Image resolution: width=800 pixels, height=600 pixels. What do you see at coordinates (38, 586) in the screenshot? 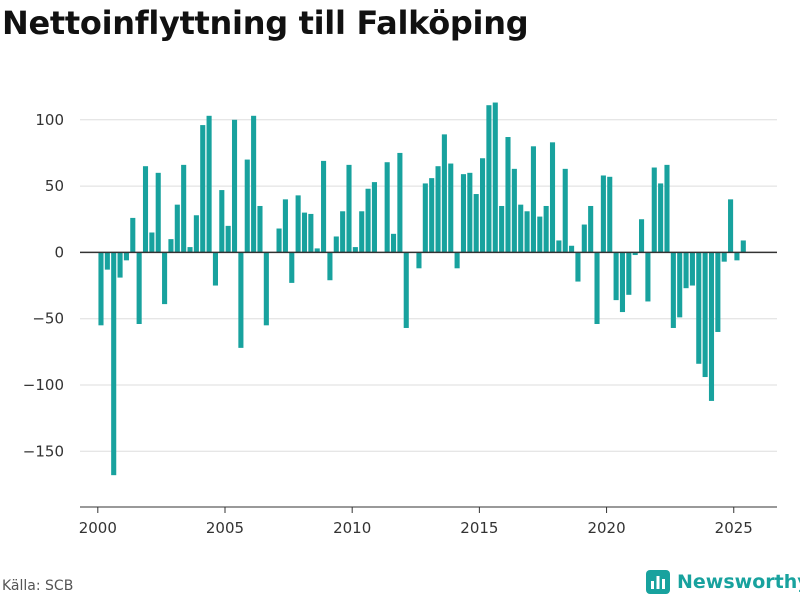
I see `source-note: Källa: SCB` at bounding box center [38, 586].